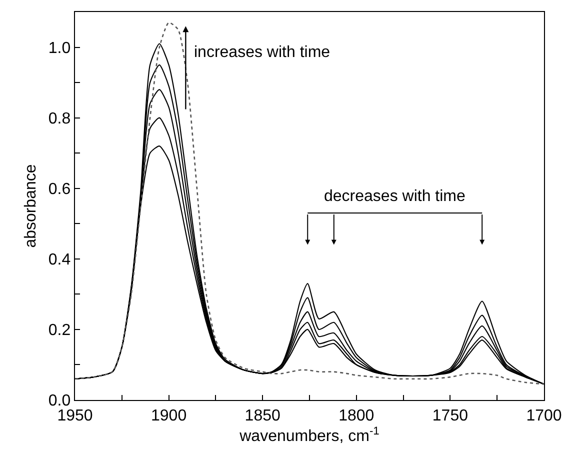  What do you see at coordinates (169, 415) in the screenshot?
I see `x-tick-label: 1900` at bounding box center [169, 415].